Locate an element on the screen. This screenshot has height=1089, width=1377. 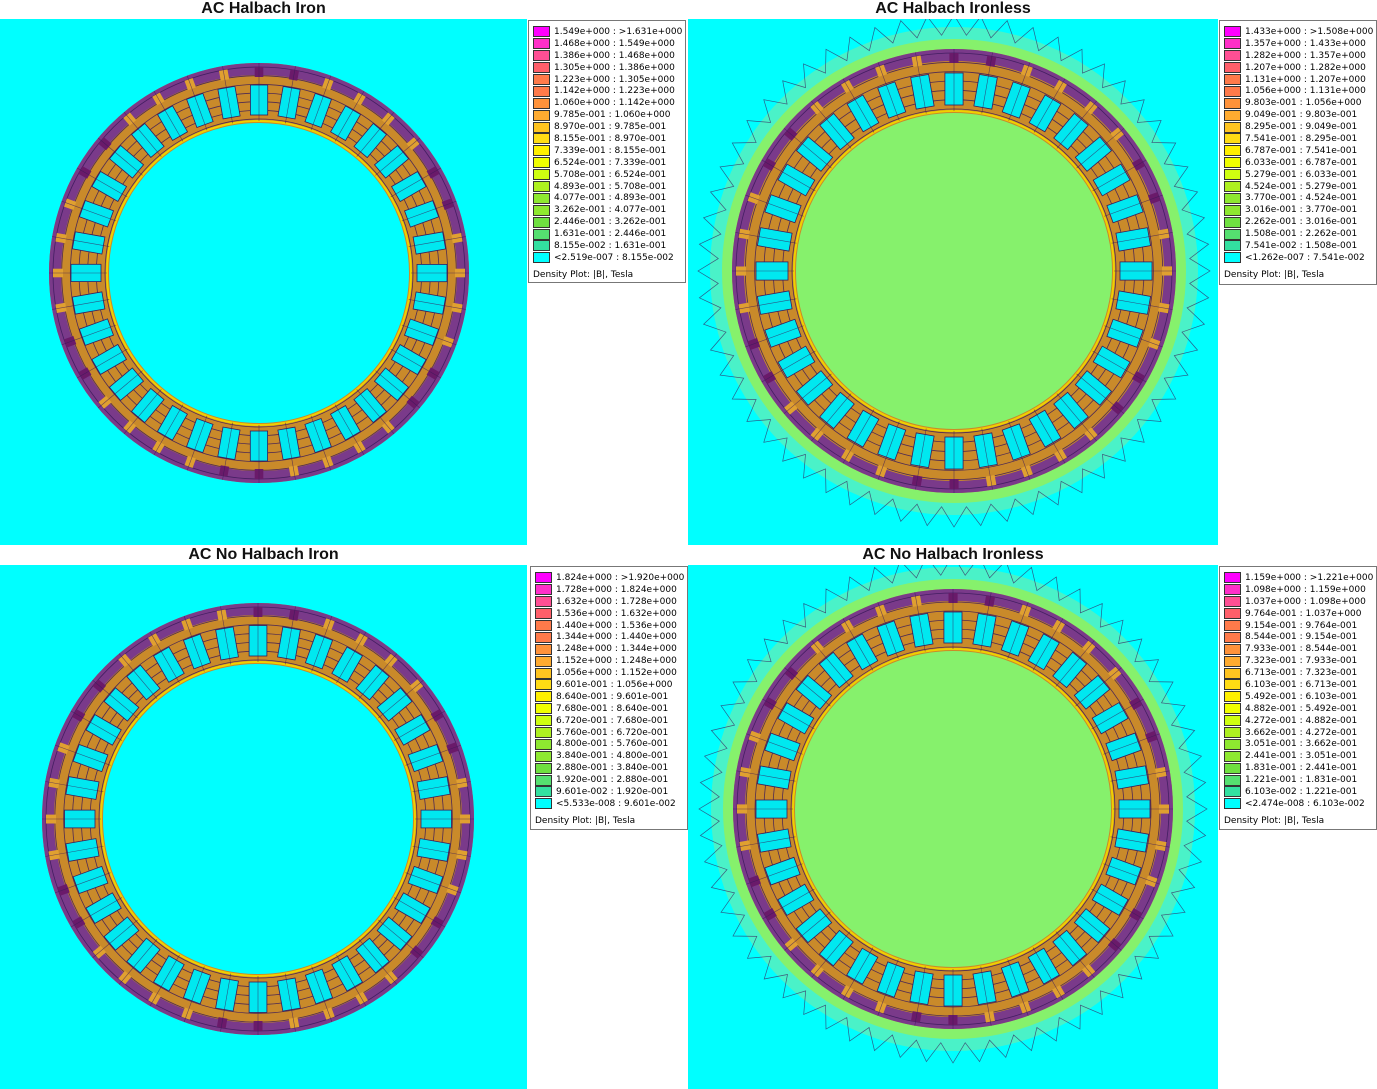
stator-ring is located at coordinates (259, 273).